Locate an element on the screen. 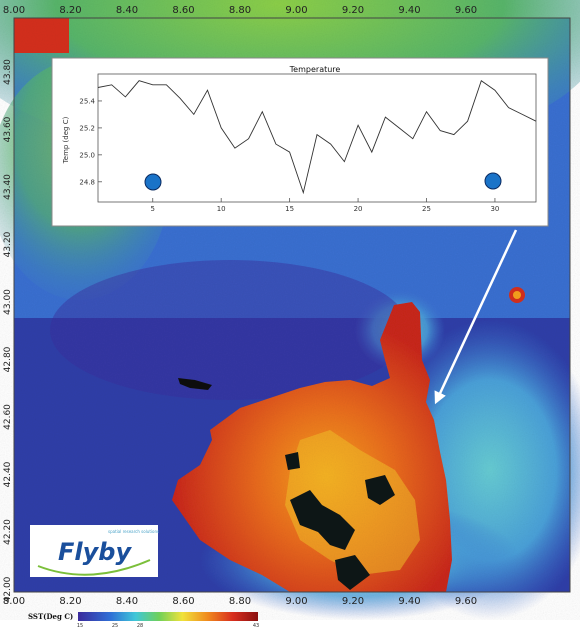 Image resolution: width=580 pixels, height=627 pixels. x-bottom-tick-label: 9.40 is located at coordinates (409, 601).